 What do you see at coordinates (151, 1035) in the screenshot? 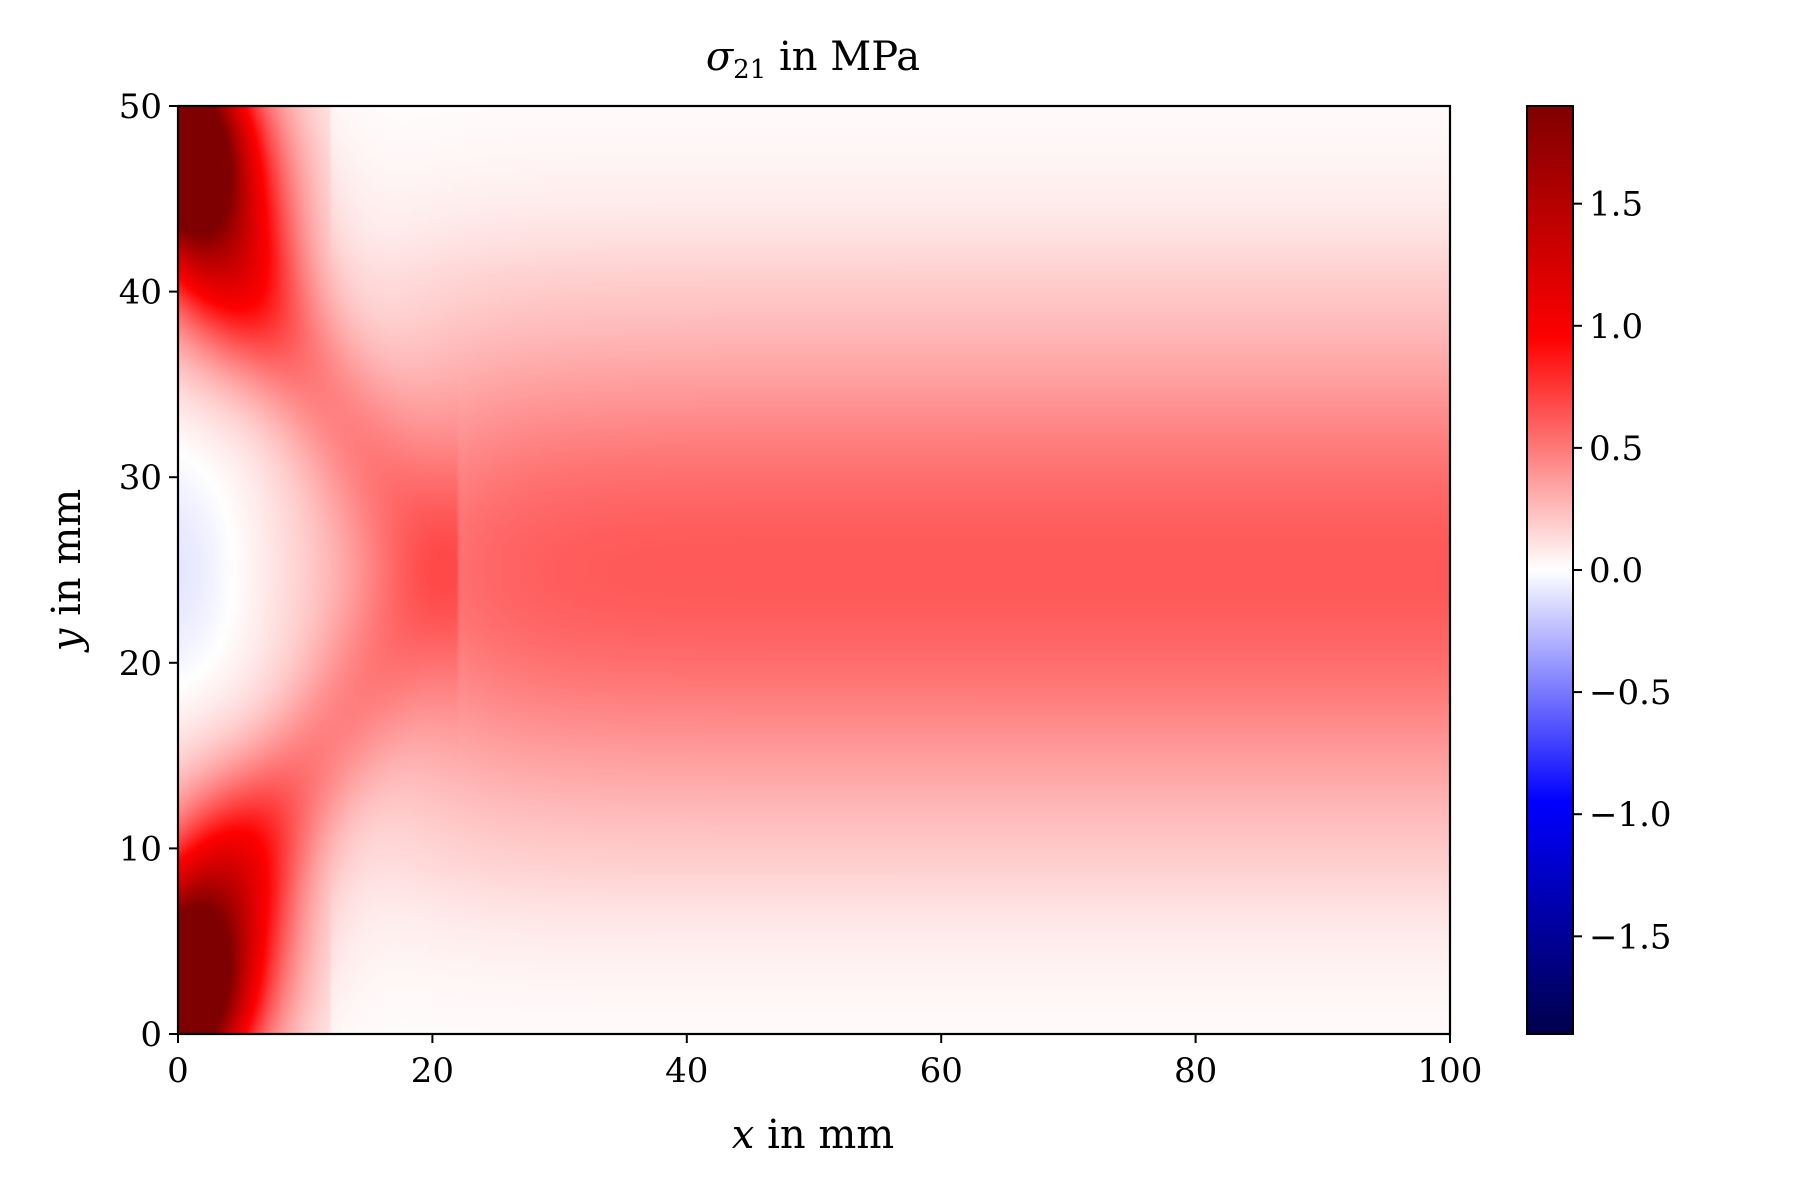
I see `y-tick-label: 0` at bounding box center [151, 1035].